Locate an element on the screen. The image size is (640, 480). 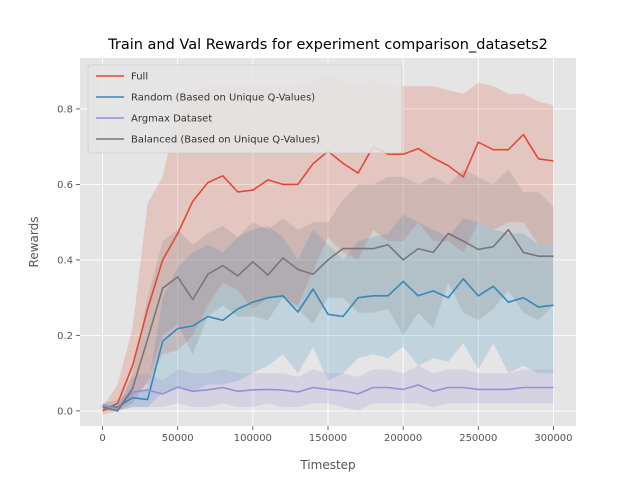
confidence-band is located at coordinates (328, 388).